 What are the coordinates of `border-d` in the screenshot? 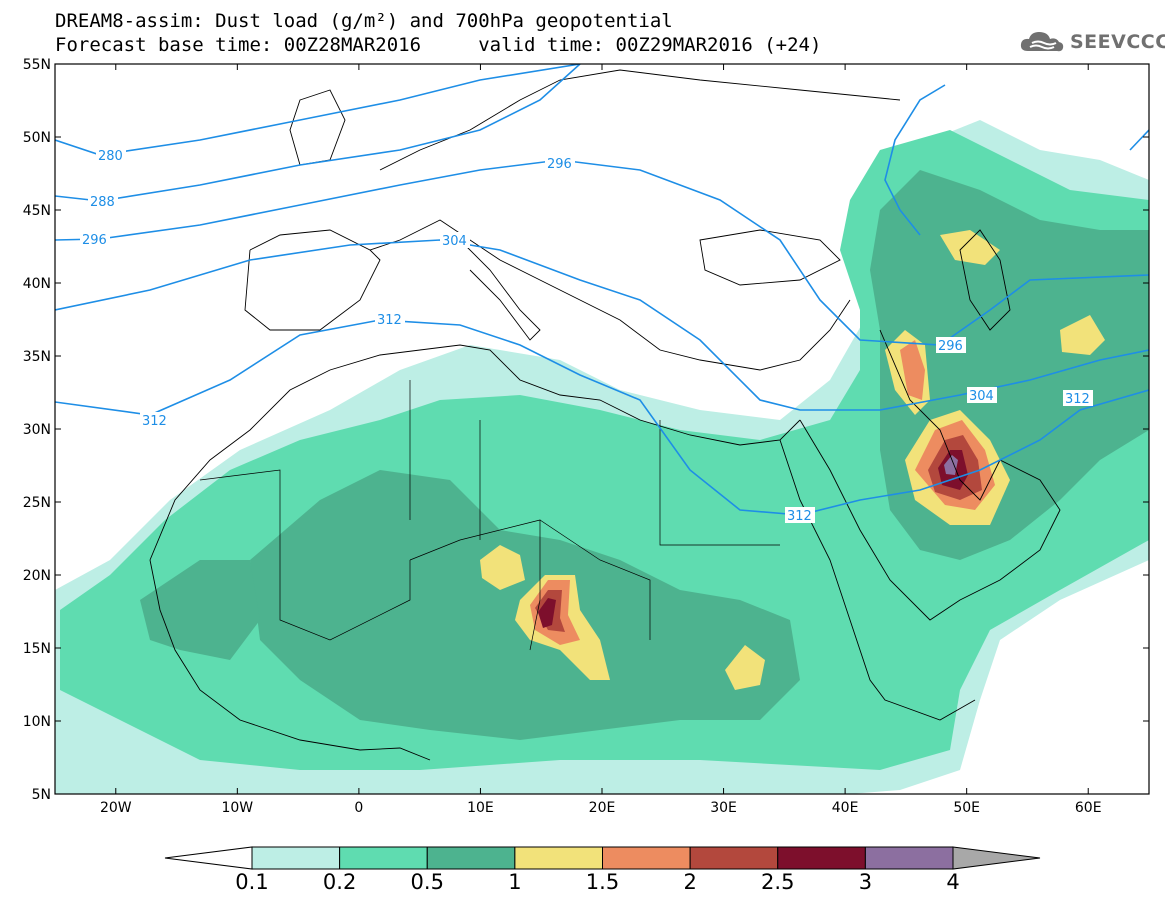 It's located at (595, 579).